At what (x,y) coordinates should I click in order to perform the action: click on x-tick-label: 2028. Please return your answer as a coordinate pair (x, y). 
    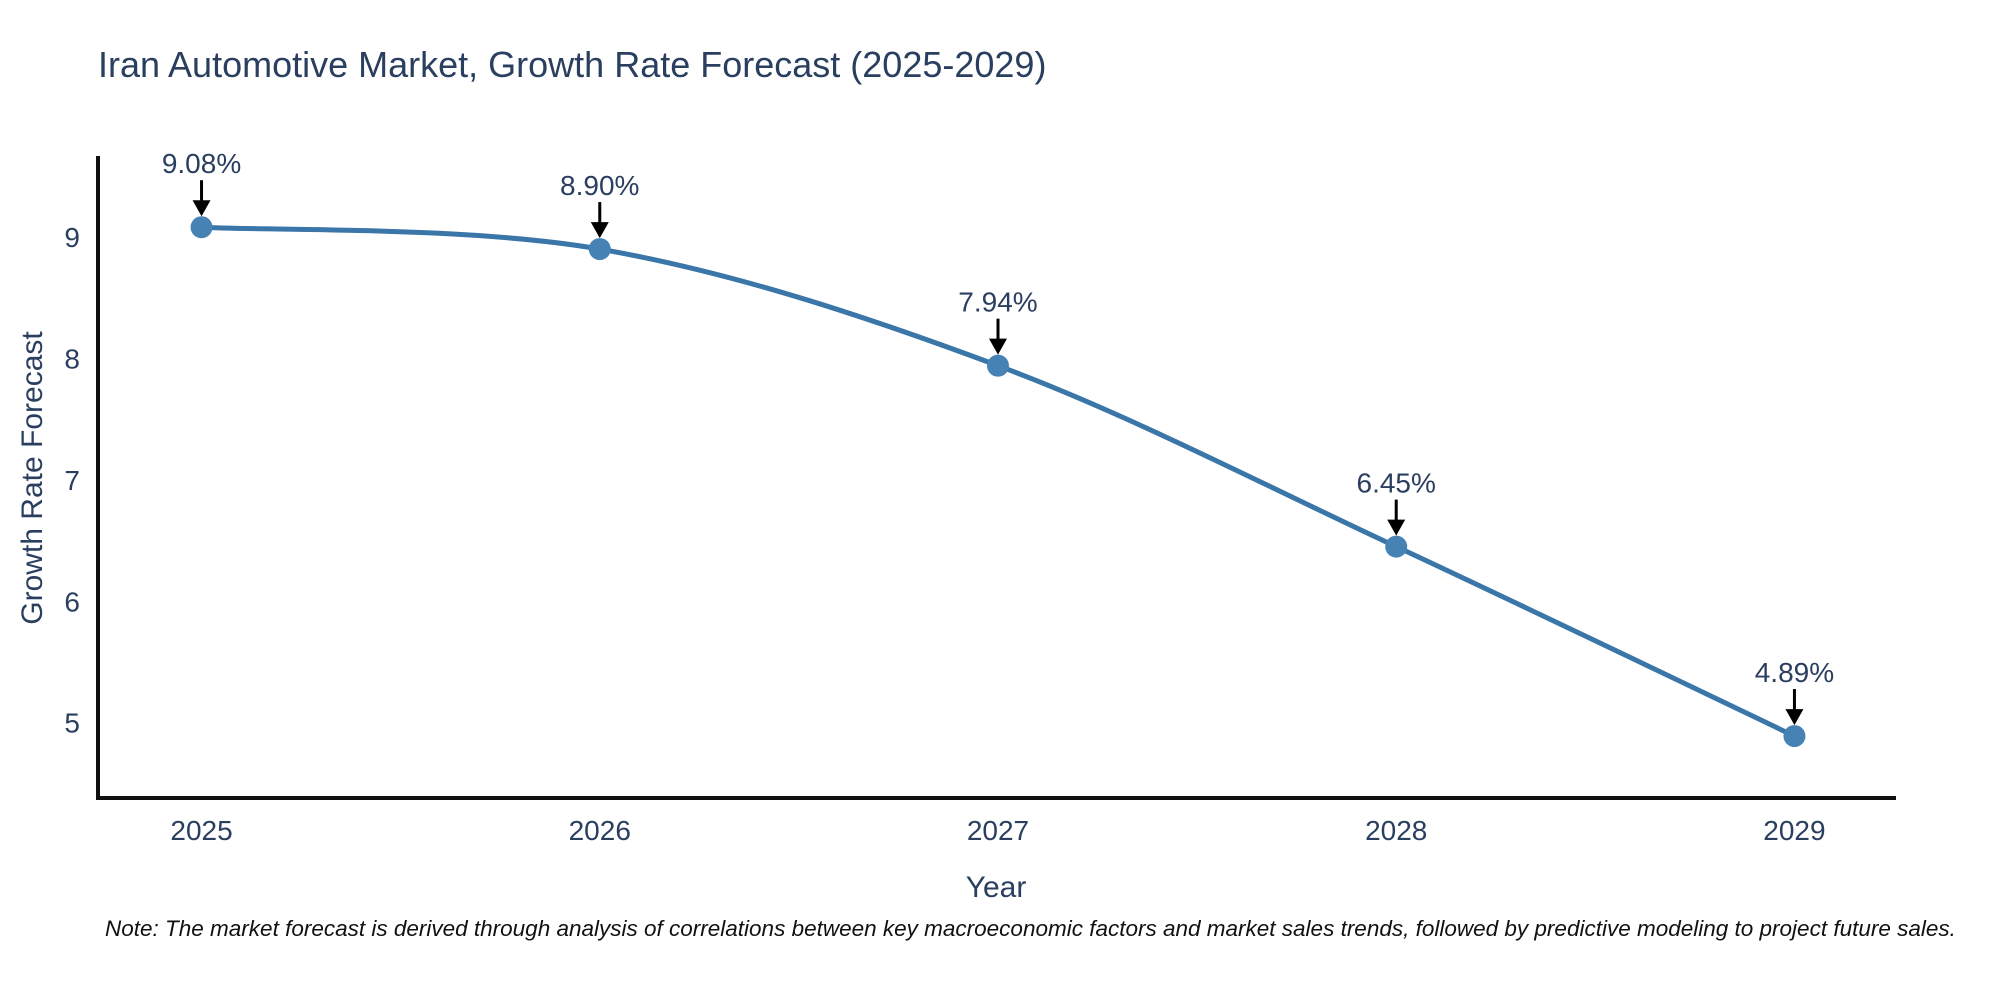
    Looking at the image, I should click on (1396, 830).